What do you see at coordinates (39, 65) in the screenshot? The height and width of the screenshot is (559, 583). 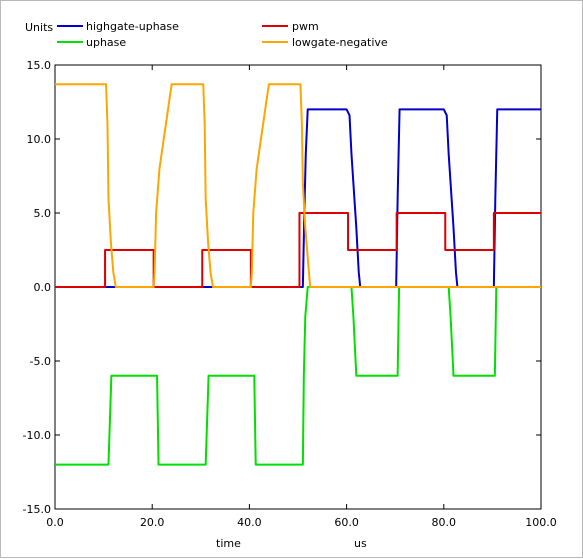 I see `y-tick-label: 15.0` at bounding box center [39, 65].